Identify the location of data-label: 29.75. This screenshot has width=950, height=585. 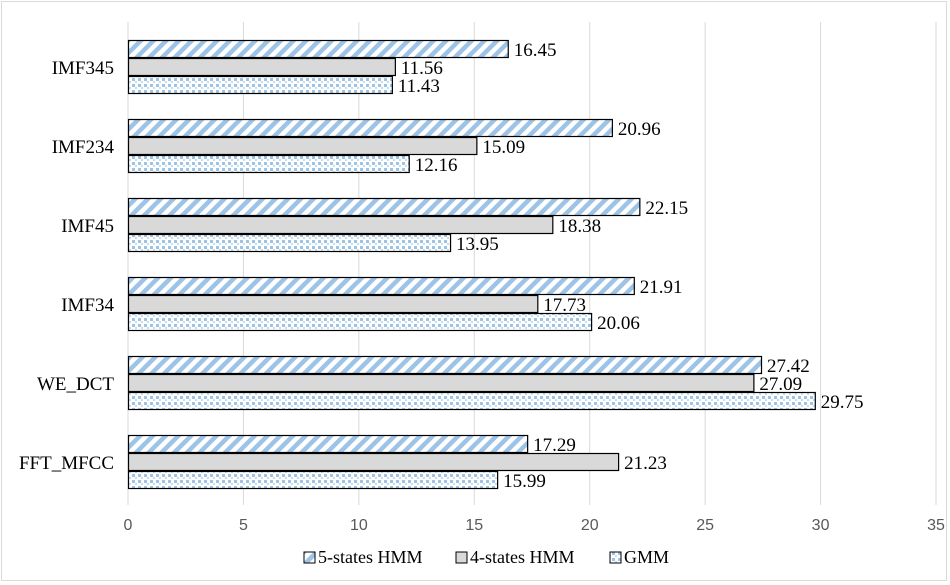
(842, 402).